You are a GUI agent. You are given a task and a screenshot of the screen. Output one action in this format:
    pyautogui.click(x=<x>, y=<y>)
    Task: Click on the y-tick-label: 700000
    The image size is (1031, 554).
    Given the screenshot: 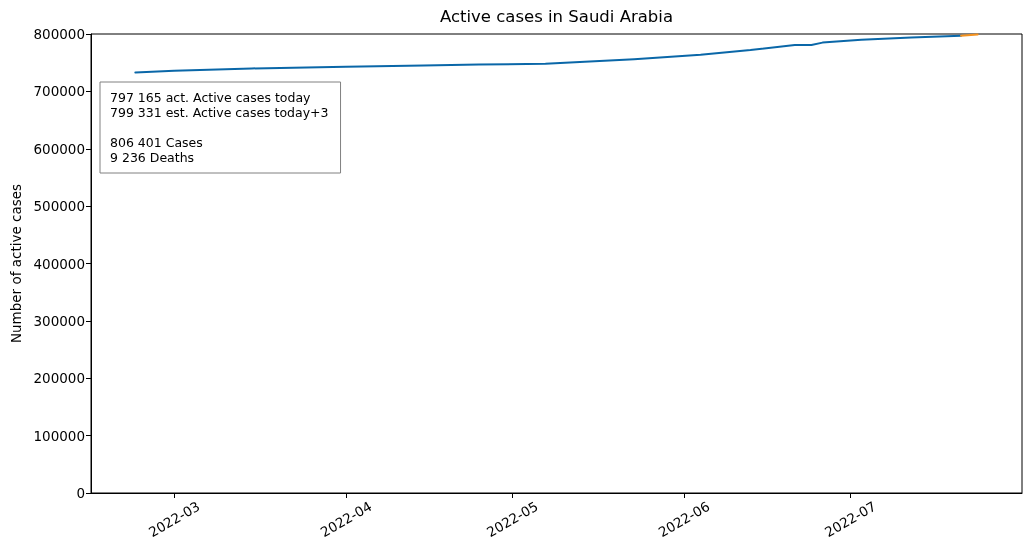 What is the action you would take?
    pyautogui.click(x=59, y=91)
    